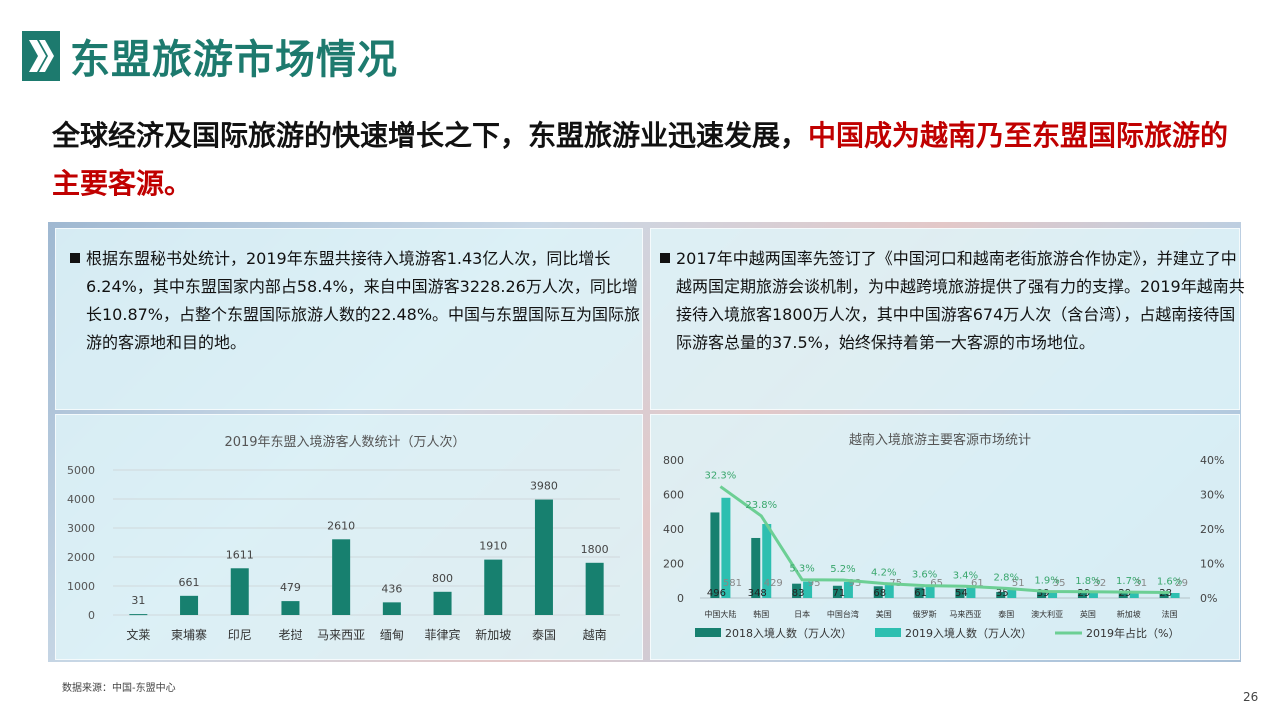 The height and width of the screenshot is (720, 1280). I want to click on data-label-2018: 29, so click(1084, 593).